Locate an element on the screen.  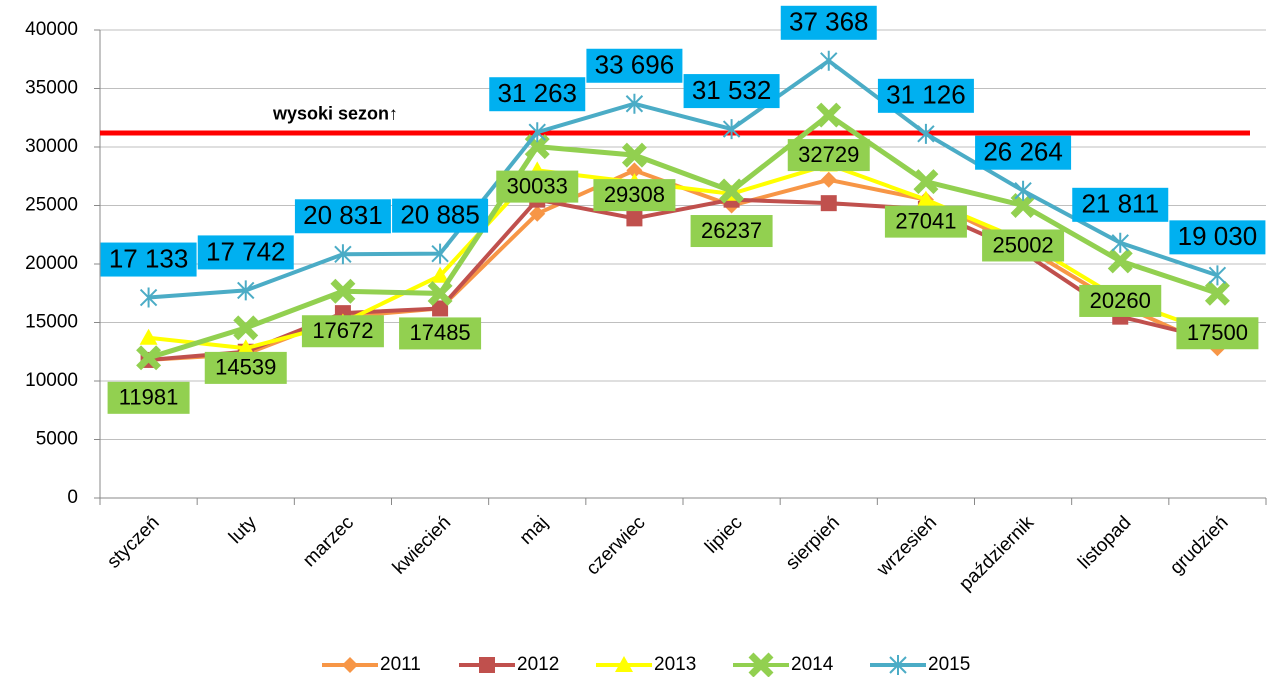
threshold-label: wysoki sezon↑ is located at coordinates (335, 114).